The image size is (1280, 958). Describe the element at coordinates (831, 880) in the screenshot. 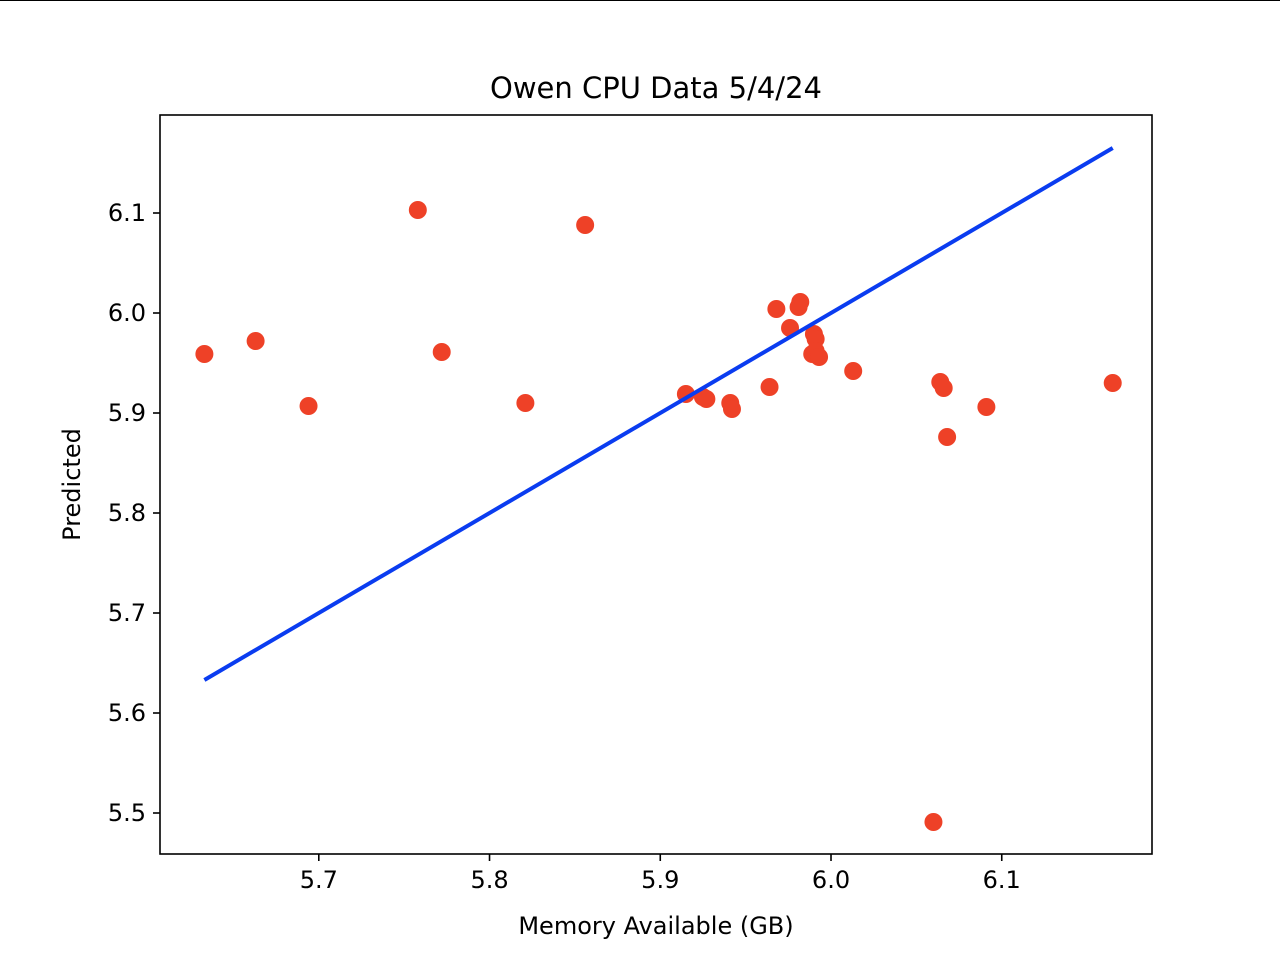

I see `x-tick-label: 6.0` at that location.